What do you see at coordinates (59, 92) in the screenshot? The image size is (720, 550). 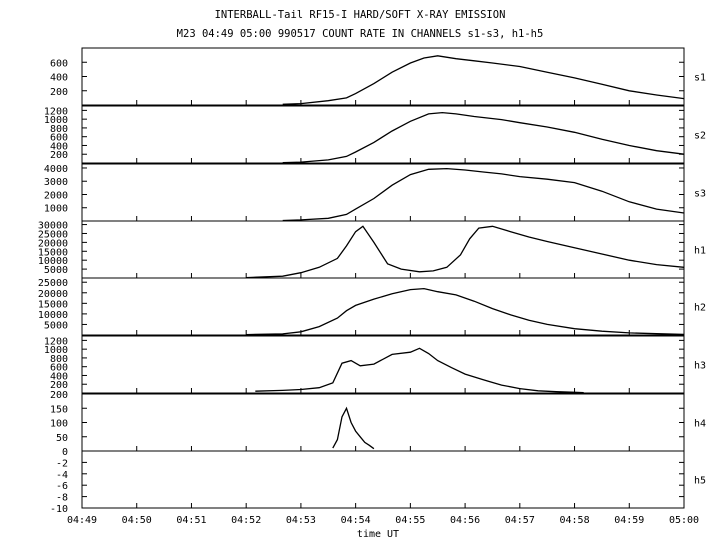 I see `ytick-label-s1-0: 200` at bounding box center [59, 92].